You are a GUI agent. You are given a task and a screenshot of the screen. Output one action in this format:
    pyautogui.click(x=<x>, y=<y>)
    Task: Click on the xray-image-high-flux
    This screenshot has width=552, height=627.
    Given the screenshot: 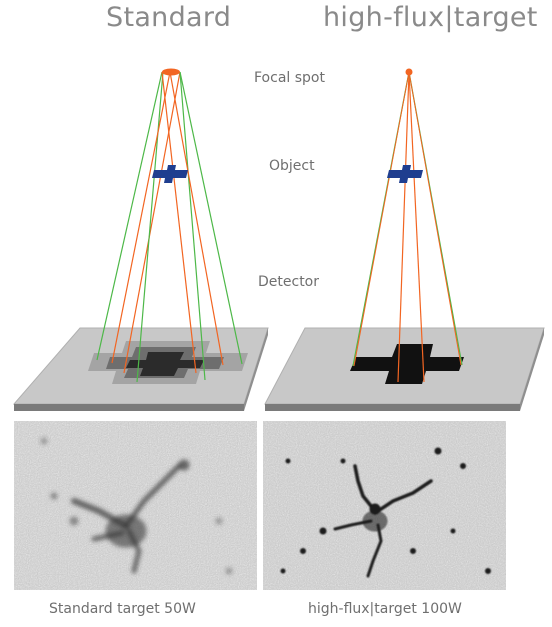 What is the action you would take?
    pyautogui.click(x=384, y=505)
    